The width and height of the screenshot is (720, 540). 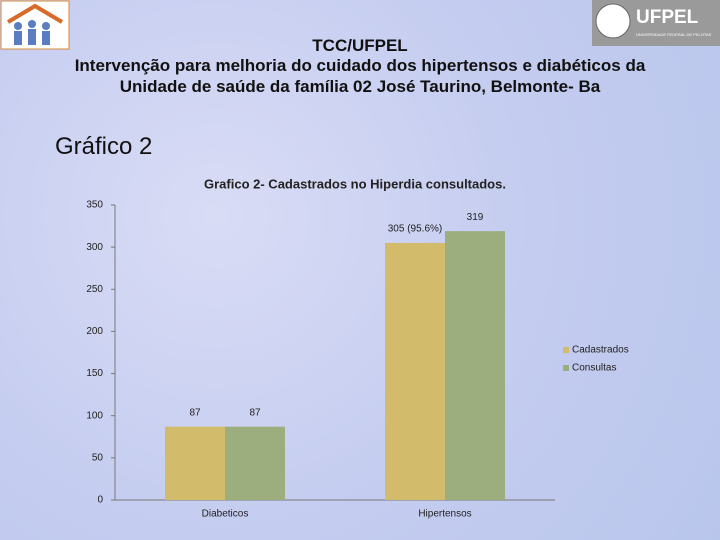 I want to click on y-tick-label: 50, so click(x=98, y=457).